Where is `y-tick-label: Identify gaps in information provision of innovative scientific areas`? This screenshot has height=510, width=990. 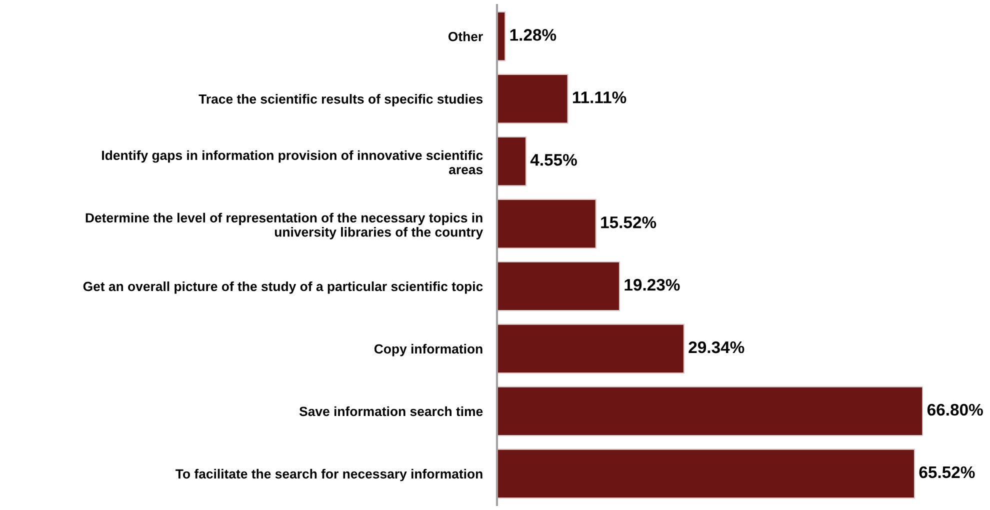
y-tick-label: Identify gaps in information provision of innovative scientific areas is located at coordinates (292, 162).